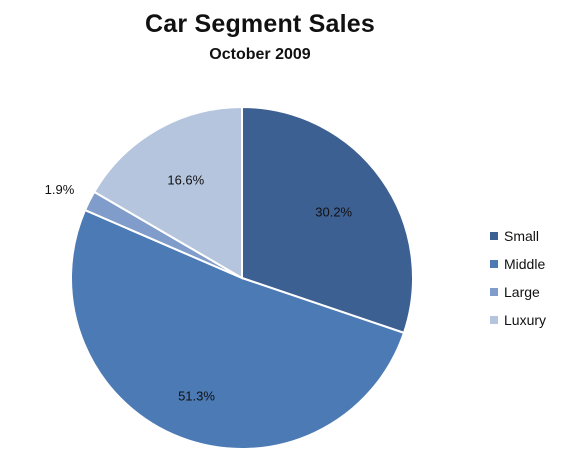  I want to click on legend-item-small: Small, so click(529, 241).